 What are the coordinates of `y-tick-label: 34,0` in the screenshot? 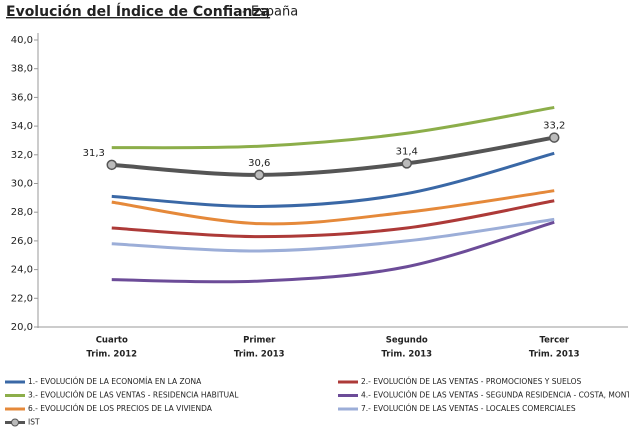 It's located at (22, 126).